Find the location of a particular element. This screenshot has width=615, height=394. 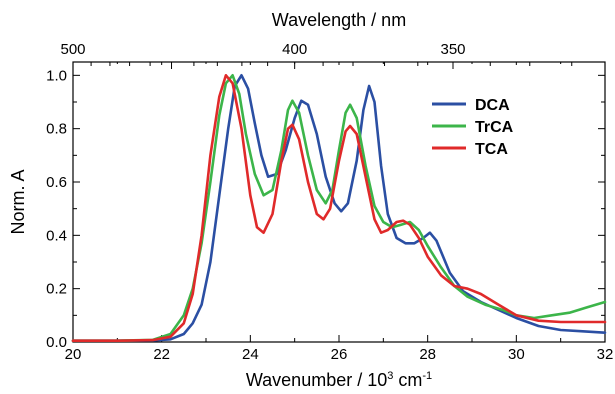

x-tick-label: 30 is located at coordinates (516, 354).